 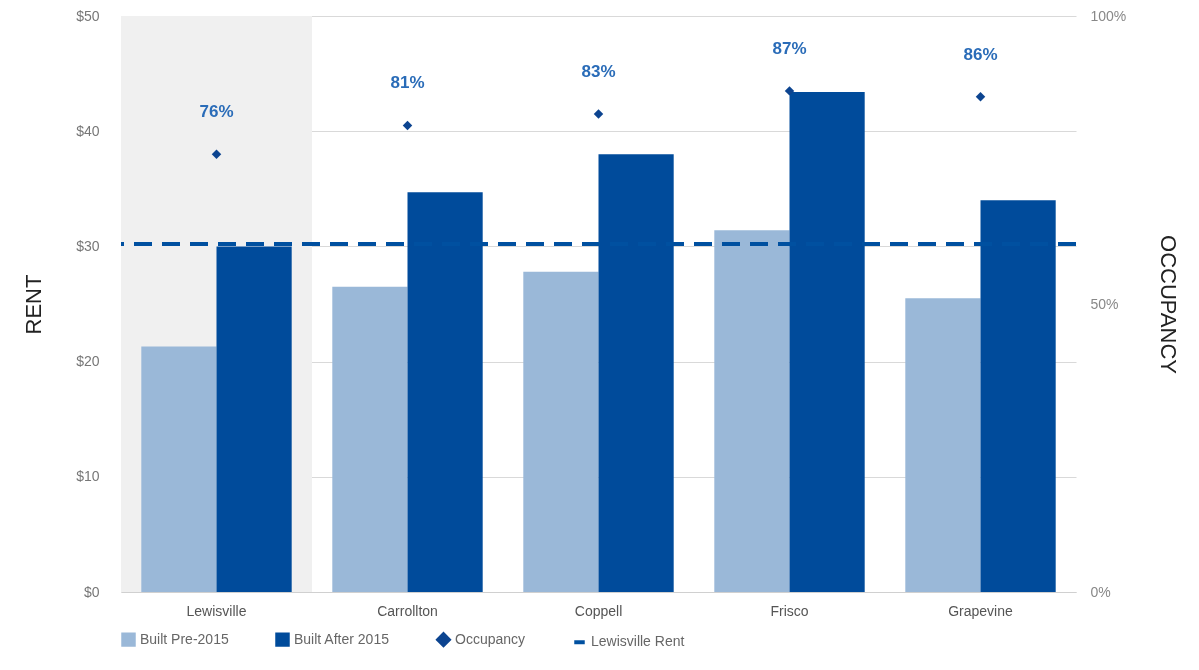 What do you see at coordinates (342, 638) in the screenshot?
I see `legend-label: Built After 2015` at bounding box center [342, 638].